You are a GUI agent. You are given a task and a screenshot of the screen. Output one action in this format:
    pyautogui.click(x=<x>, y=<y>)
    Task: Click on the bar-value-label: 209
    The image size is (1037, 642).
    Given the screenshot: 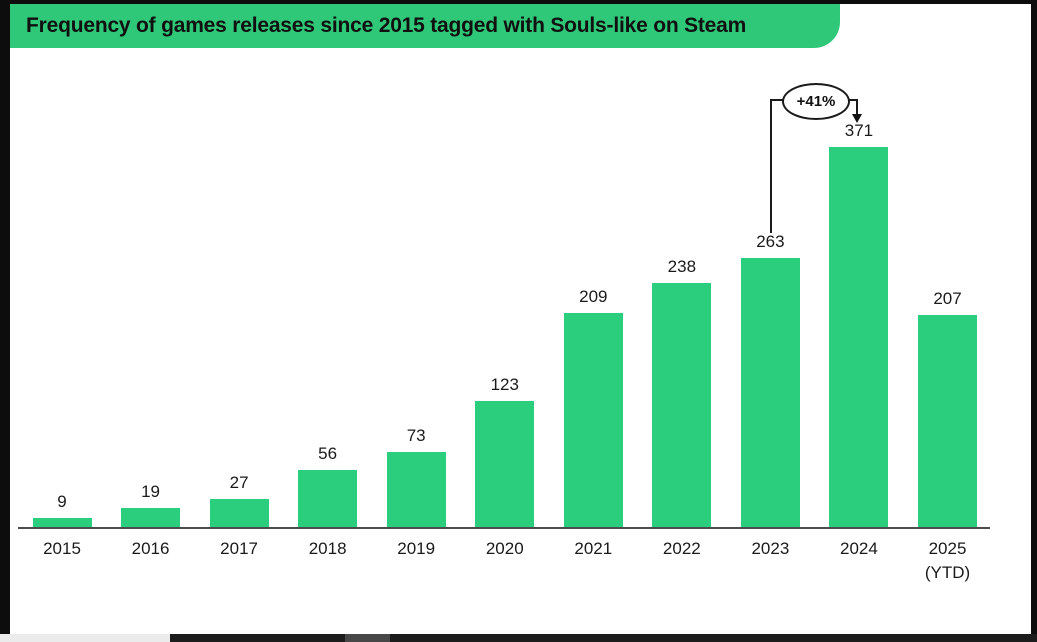 What is the action you would take?
    pyautogui.click(x=593, y=296)
    